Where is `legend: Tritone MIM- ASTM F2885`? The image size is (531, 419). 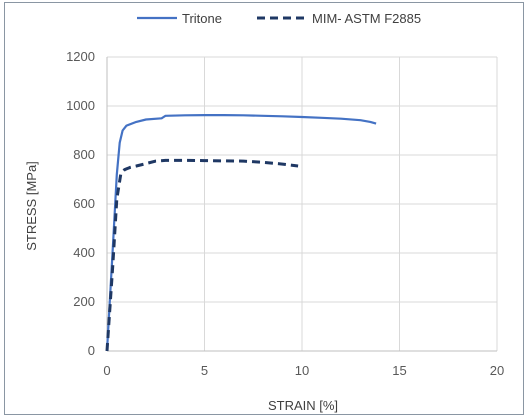 legend: Tritone MIM- ASTM F2885 is located at coordinates (279, 18).